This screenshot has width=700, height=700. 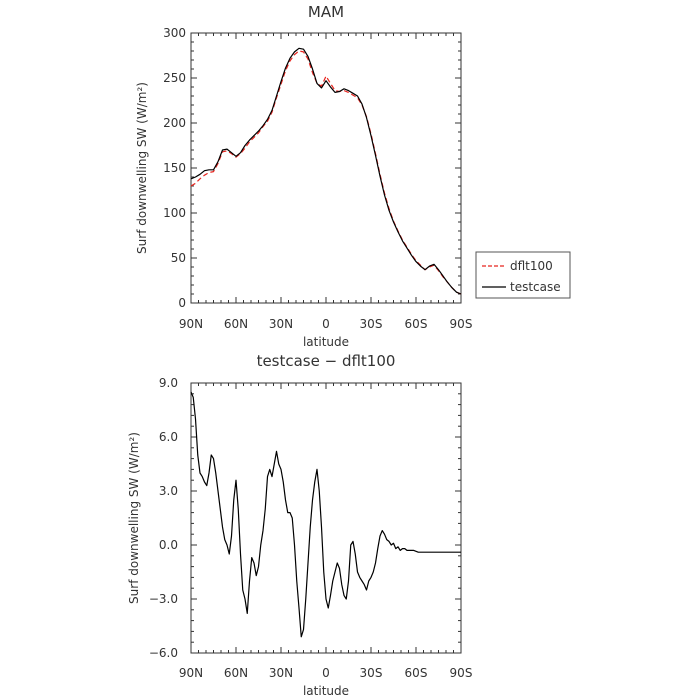 I want to click on y-tick-label: 6.0, so click(x=168, y=437).